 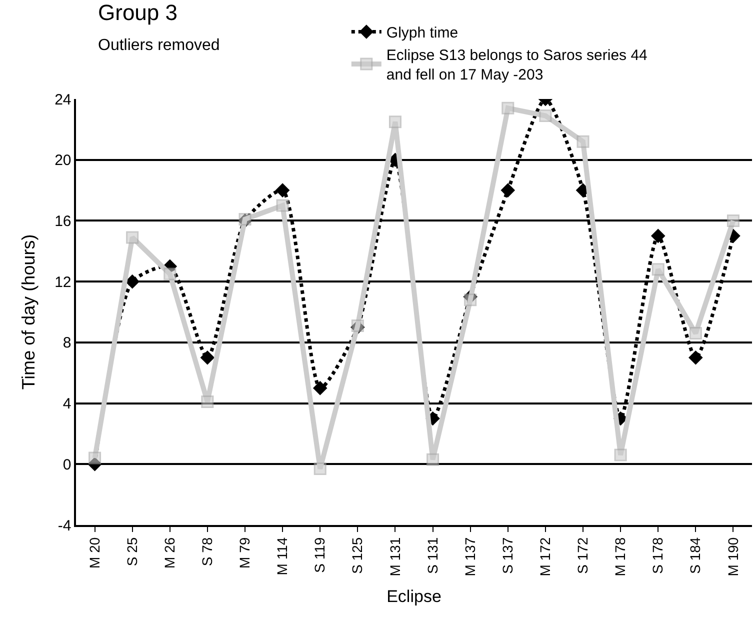 What do you see at coordinates (63, 161) in the screenshot?
I see `y-tick-label: 20` at bounding box center [63, 161].